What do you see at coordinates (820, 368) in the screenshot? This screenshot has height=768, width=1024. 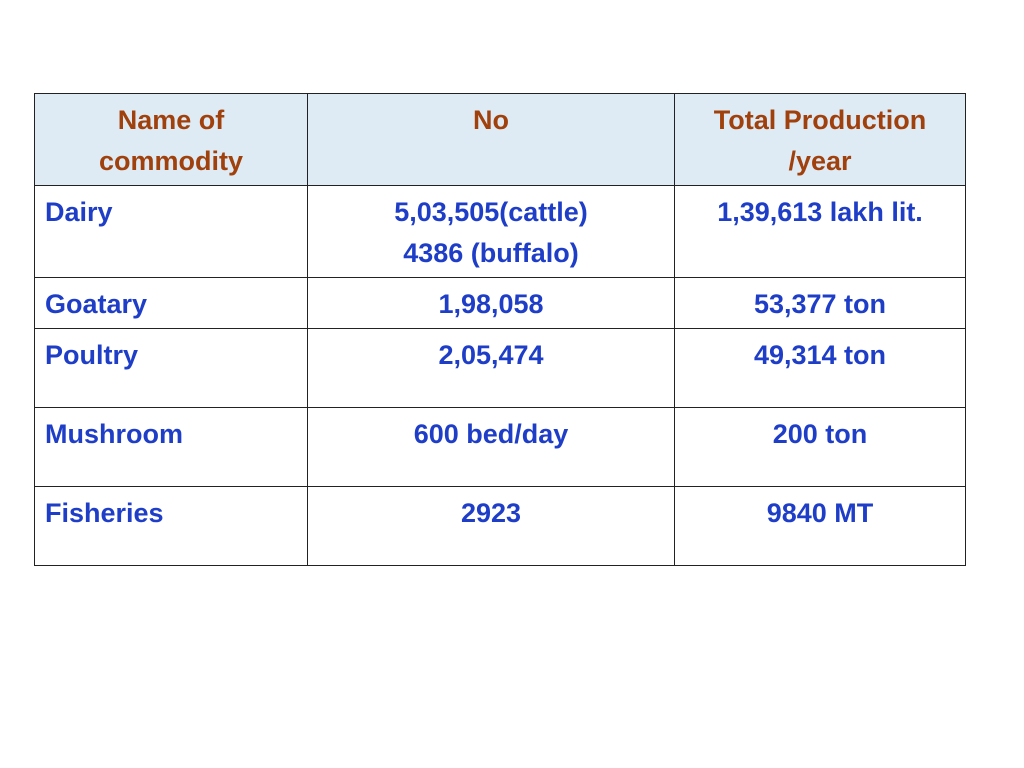 I see `production-cell: 49,314 ton` at bounding box center [820, 368].